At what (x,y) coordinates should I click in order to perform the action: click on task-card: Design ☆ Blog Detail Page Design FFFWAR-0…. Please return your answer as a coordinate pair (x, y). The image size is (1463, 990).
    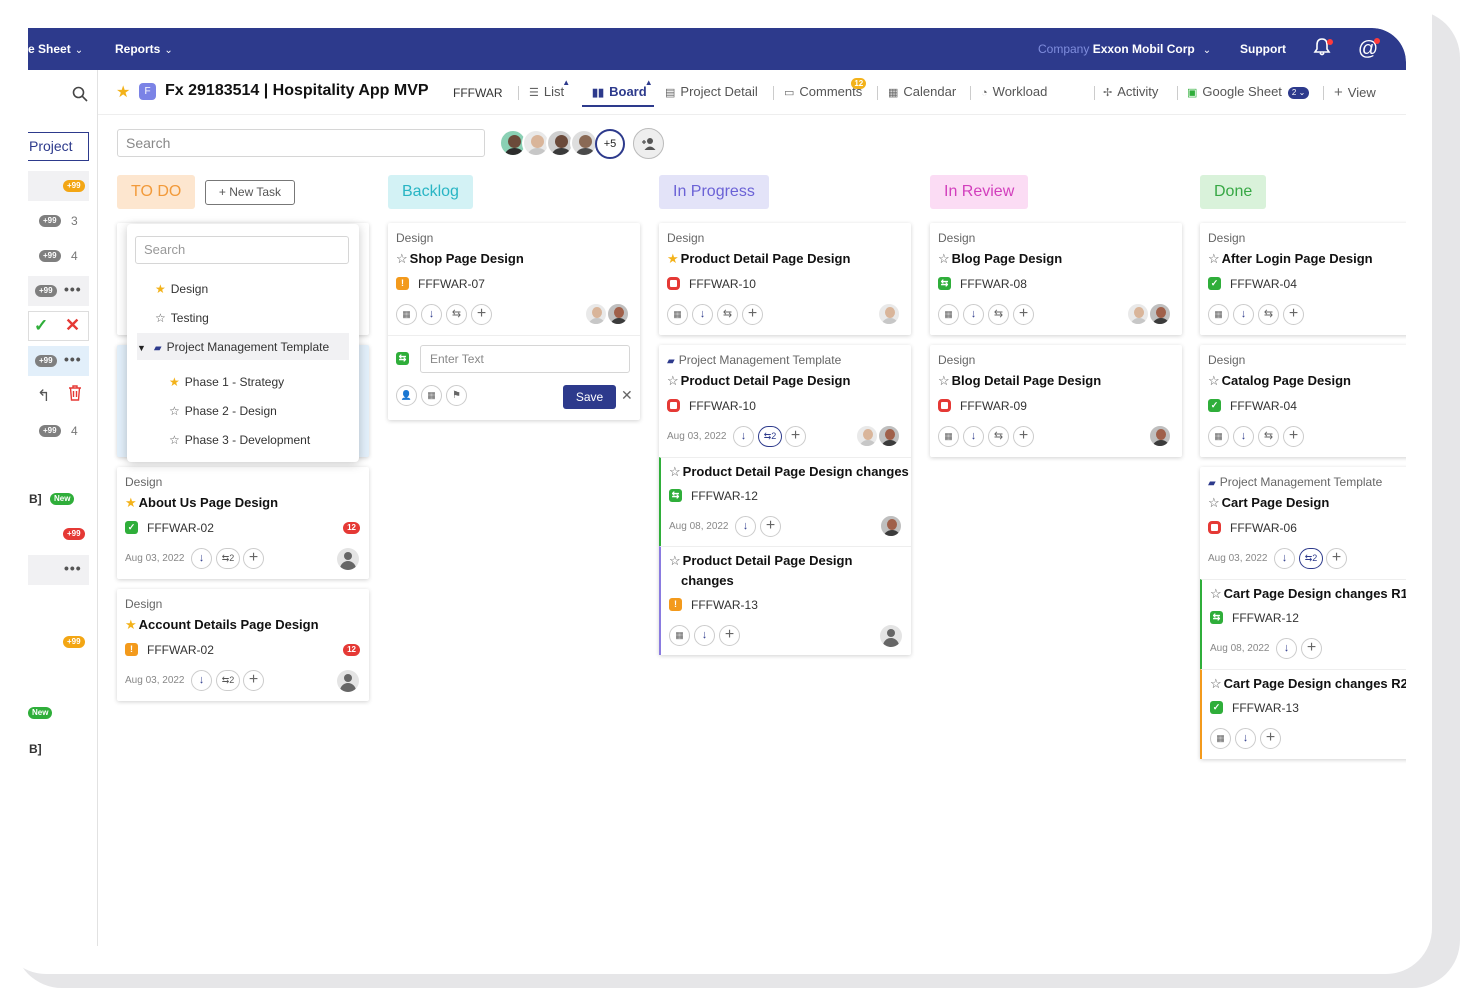
    Looking at the image, I should click on (1056, 401).